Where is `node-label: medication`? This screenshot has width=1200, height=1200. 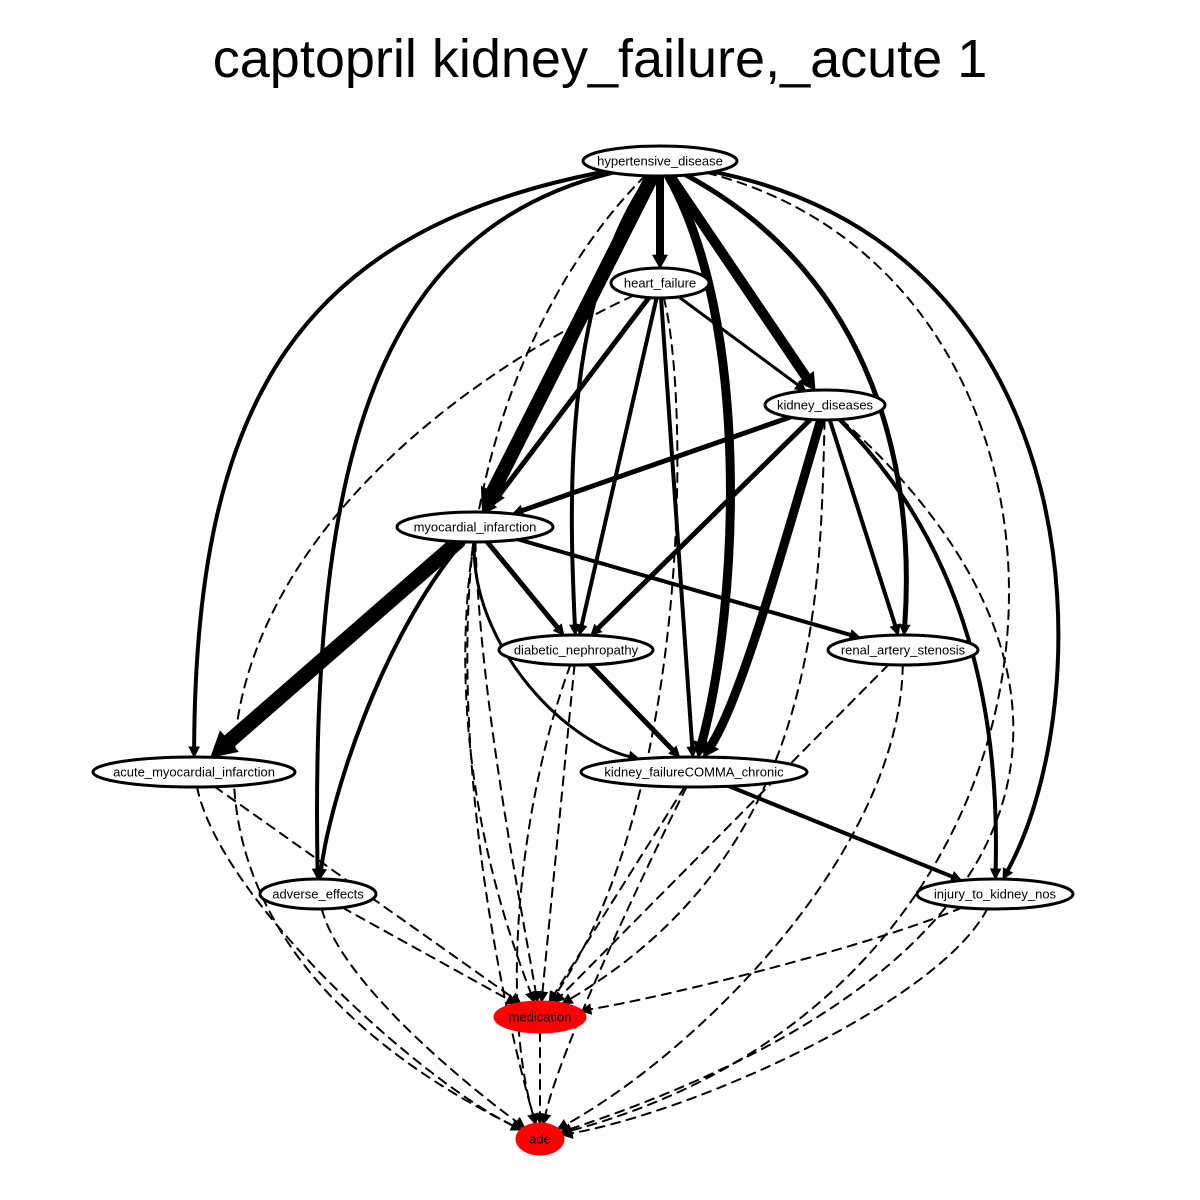 node-label: medication is located at coordinates (540, 1017).